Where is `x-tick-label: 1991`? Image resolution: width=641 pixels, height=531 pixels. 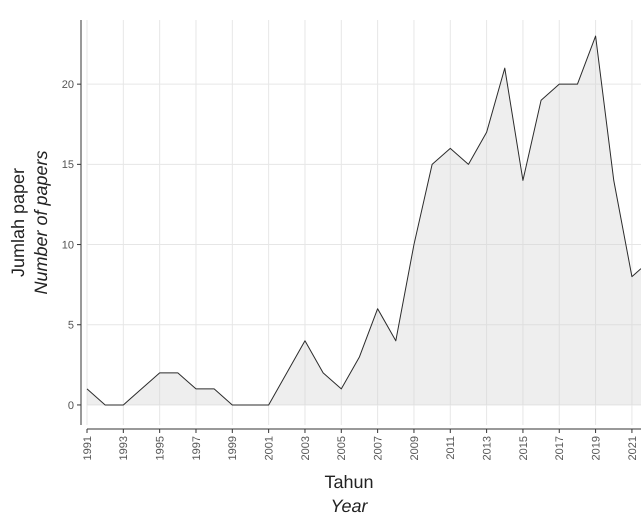
x-tick-label: 1991 is located at coordinates (88, 448).